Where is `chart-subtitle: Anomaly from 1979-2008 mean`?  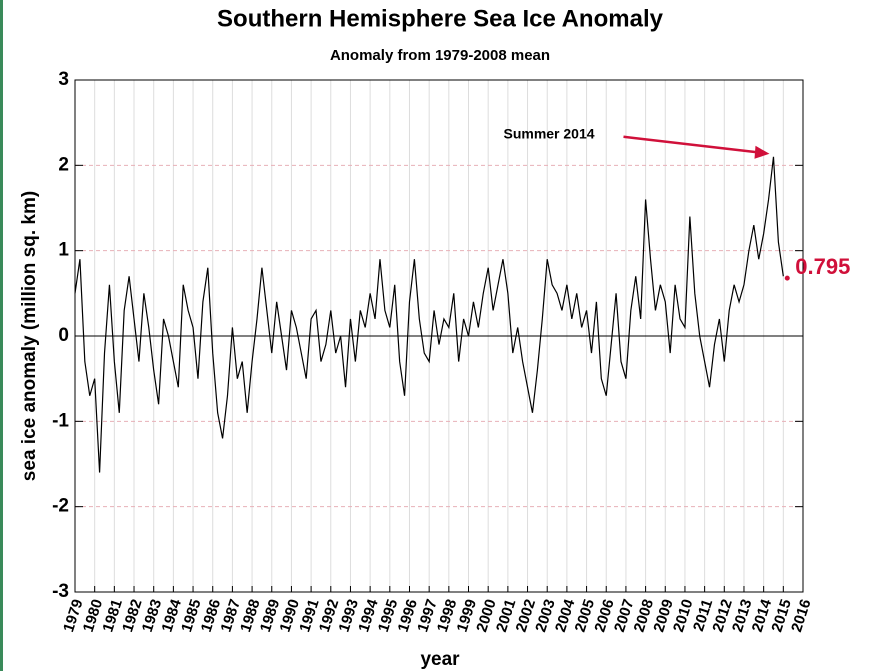 chart-subtitle: Anomaly from 1979-2008 mean is located at coordinates (440, 55).